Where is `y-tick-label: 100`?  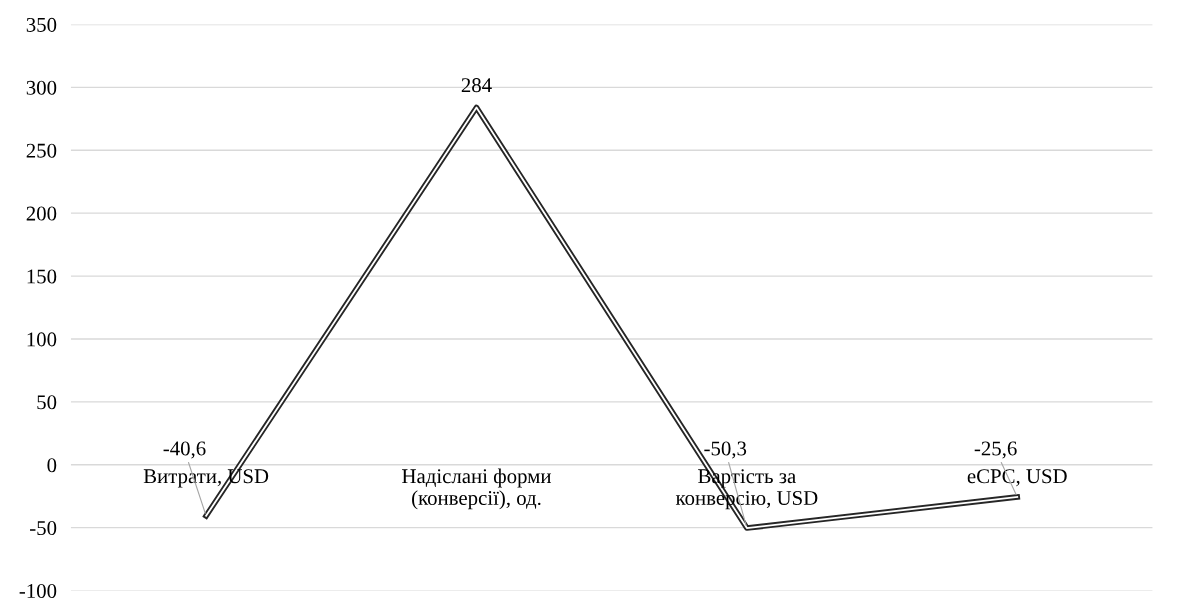 y-tick-label: 100 is located at coordinates (42, 339).